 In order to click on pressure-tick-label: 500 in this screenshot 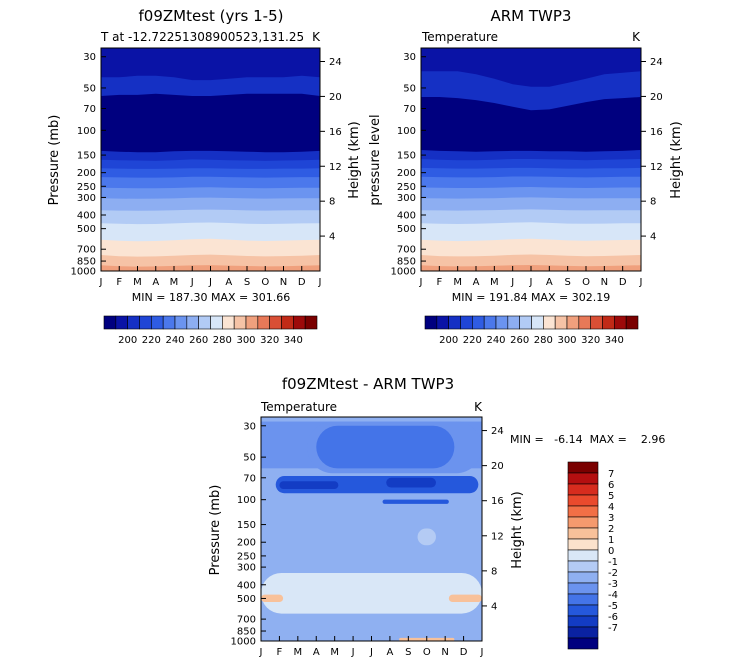, I will do `click(246, 599)`.